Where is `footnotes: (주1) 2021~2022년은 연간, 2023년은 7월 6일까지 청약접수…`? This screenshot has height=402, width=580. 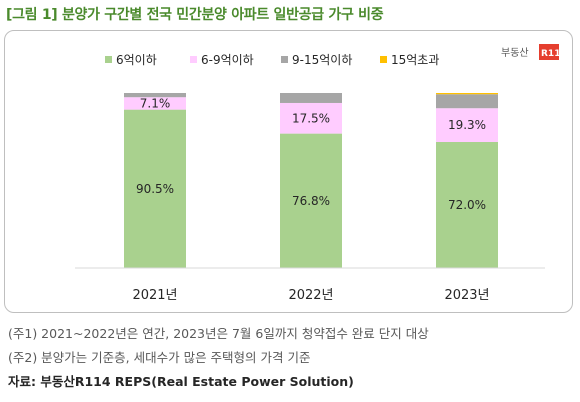 footnotes: (주1) 2021~2022년은 연간, 2023년은 7월 6일까지 청약접수… is located at coordinates (218, 358).